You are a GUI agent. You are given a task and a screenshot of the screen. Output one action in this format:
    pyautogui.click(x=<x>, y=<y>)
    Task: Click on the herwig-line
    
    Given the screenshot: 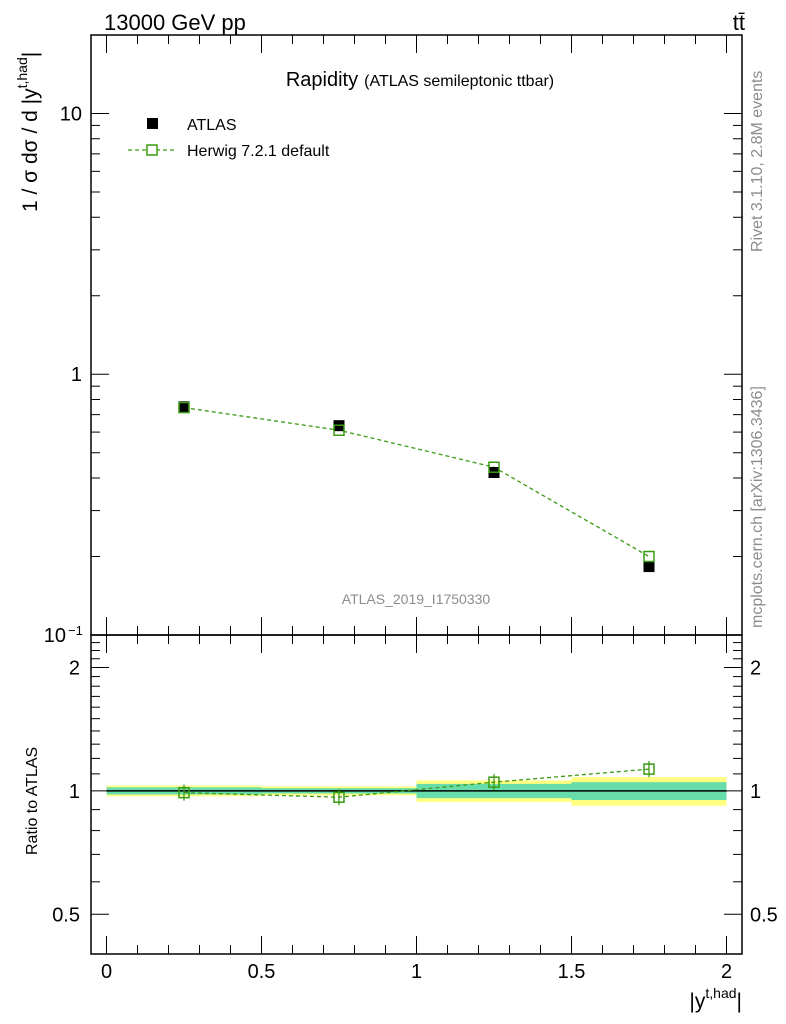 What is the action you would take?
    pyautogui.click(x=416, y=482)
    